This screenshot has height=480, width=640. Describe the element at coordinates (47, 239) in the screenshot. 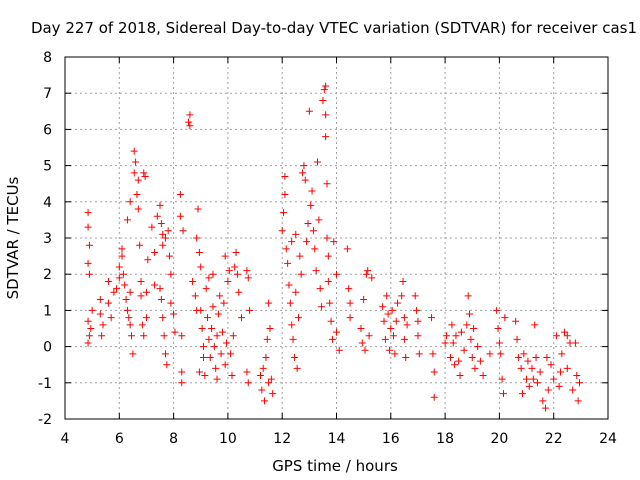

I see `y-tick-label: 3` at that location.